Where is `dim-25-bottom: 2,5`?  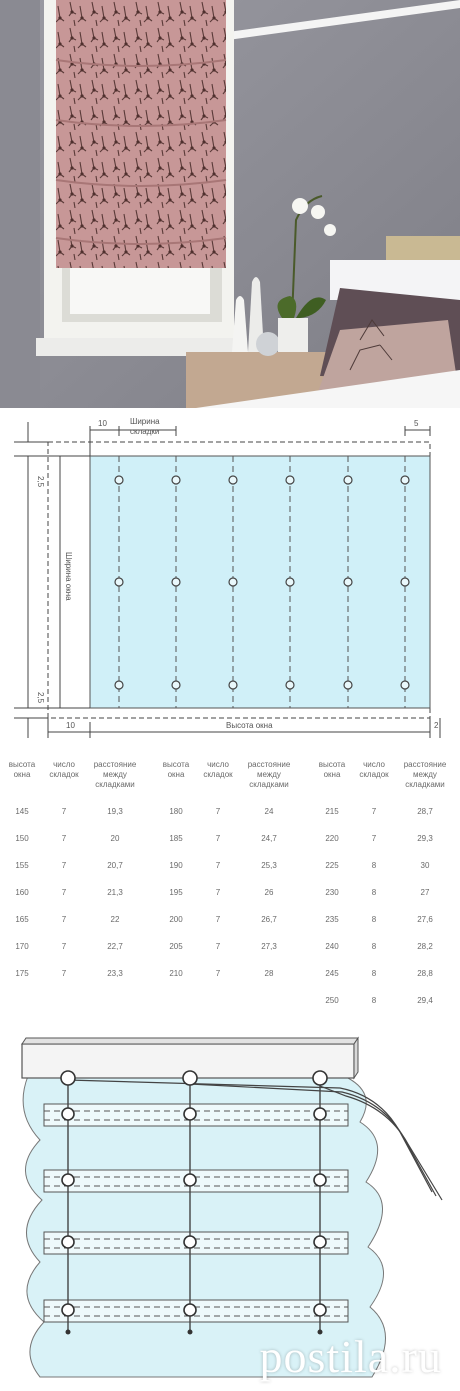
dim-25-bottom: 2,5 is located at coordinates (40, 698).